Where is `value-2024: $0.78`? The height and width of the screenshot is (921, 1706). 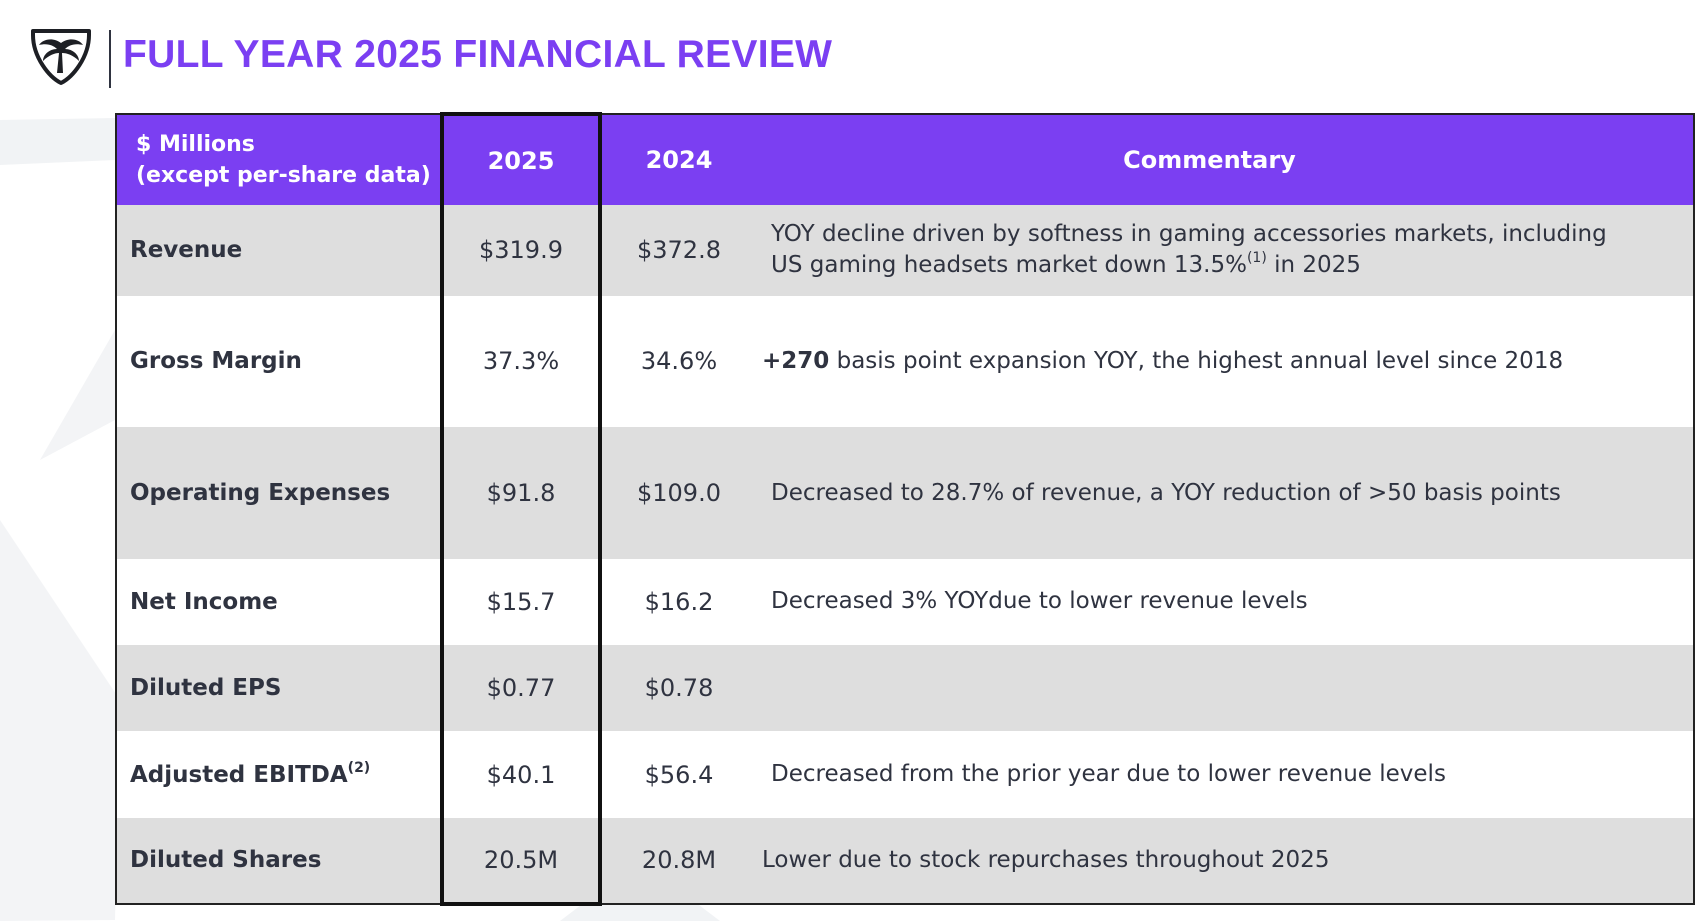 value-2024: $0.78 is located at coordinates (678, 688).